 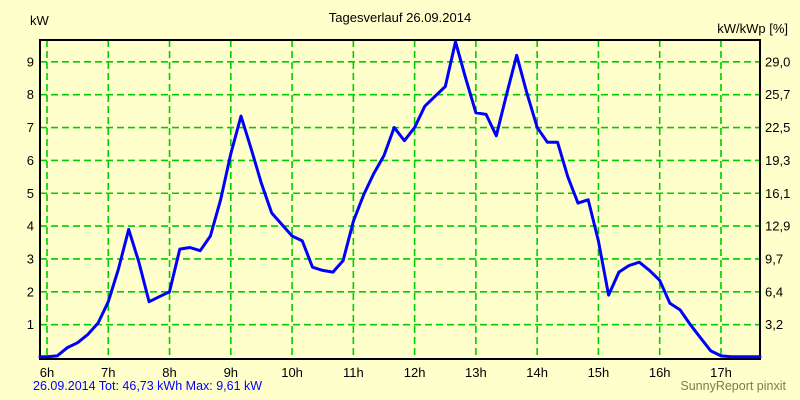 What do you see at coordinates (599, 372) in the screenshot?
I see `x-axis-tick-label: 15h` at bounding box center [599, 372].